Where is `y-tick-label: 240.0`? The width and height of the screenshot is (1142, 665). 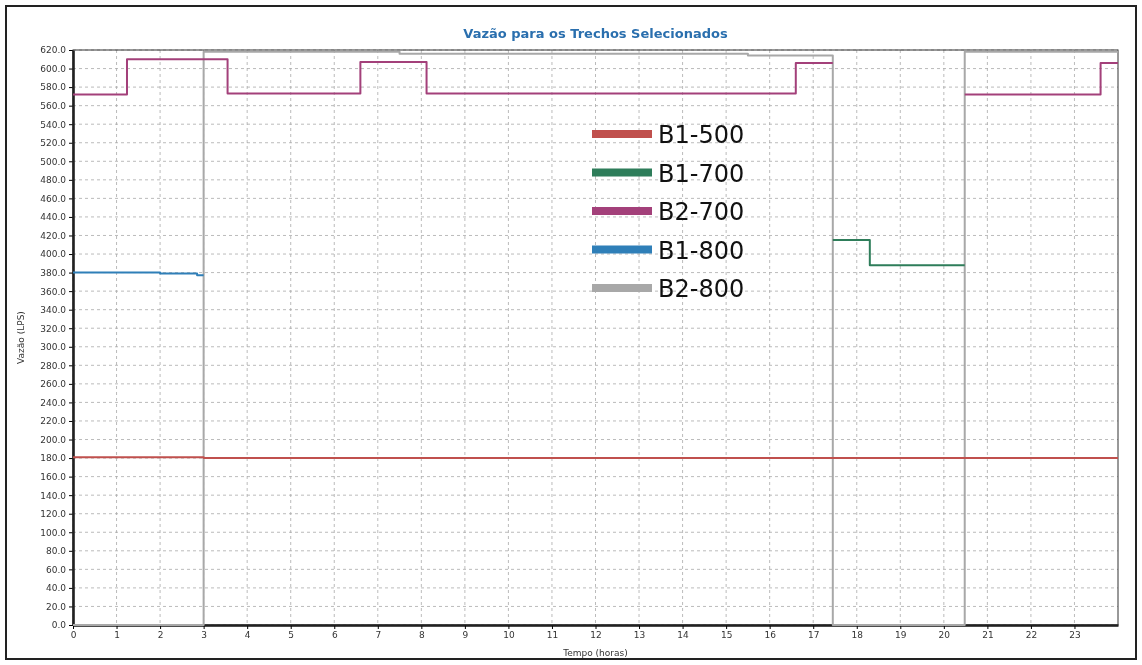 y-tick-label: 240.0 is located at coordinates (53, 402).